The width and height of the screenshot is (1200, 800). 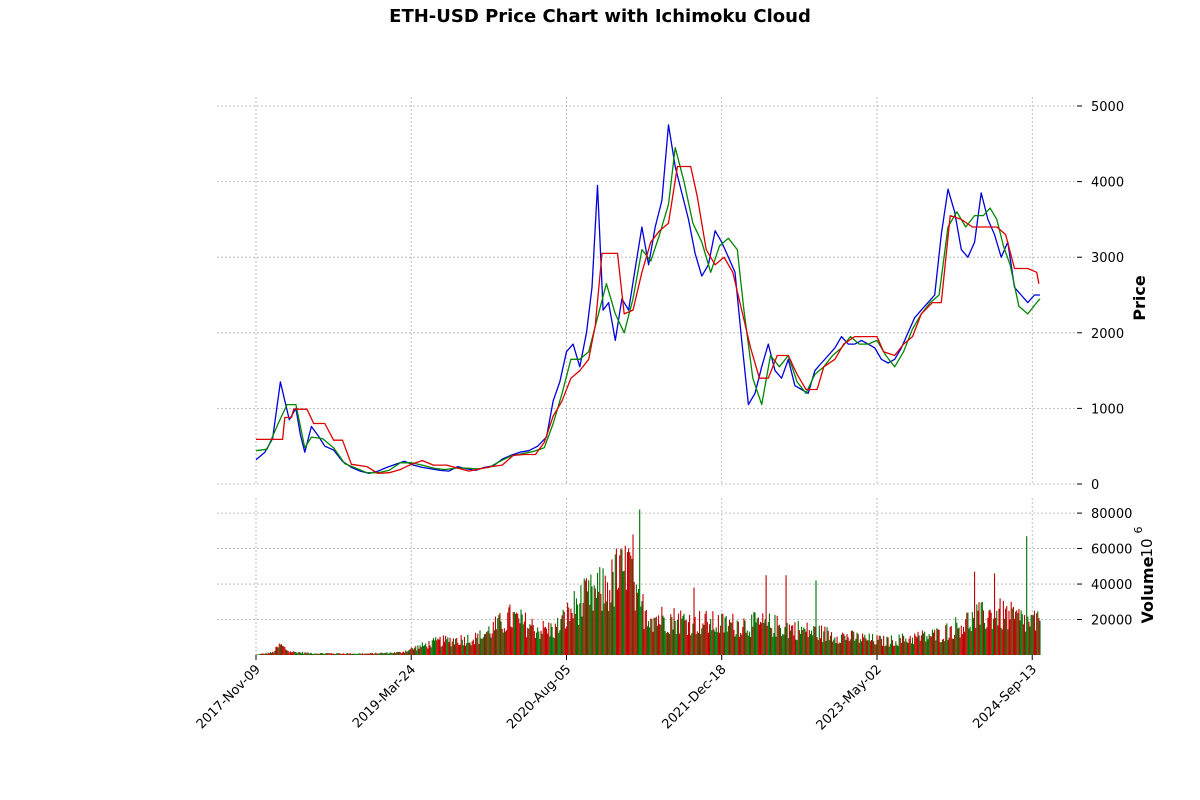 I want to click on volume-tick-label: 60000, so click(x=1111, y=550).